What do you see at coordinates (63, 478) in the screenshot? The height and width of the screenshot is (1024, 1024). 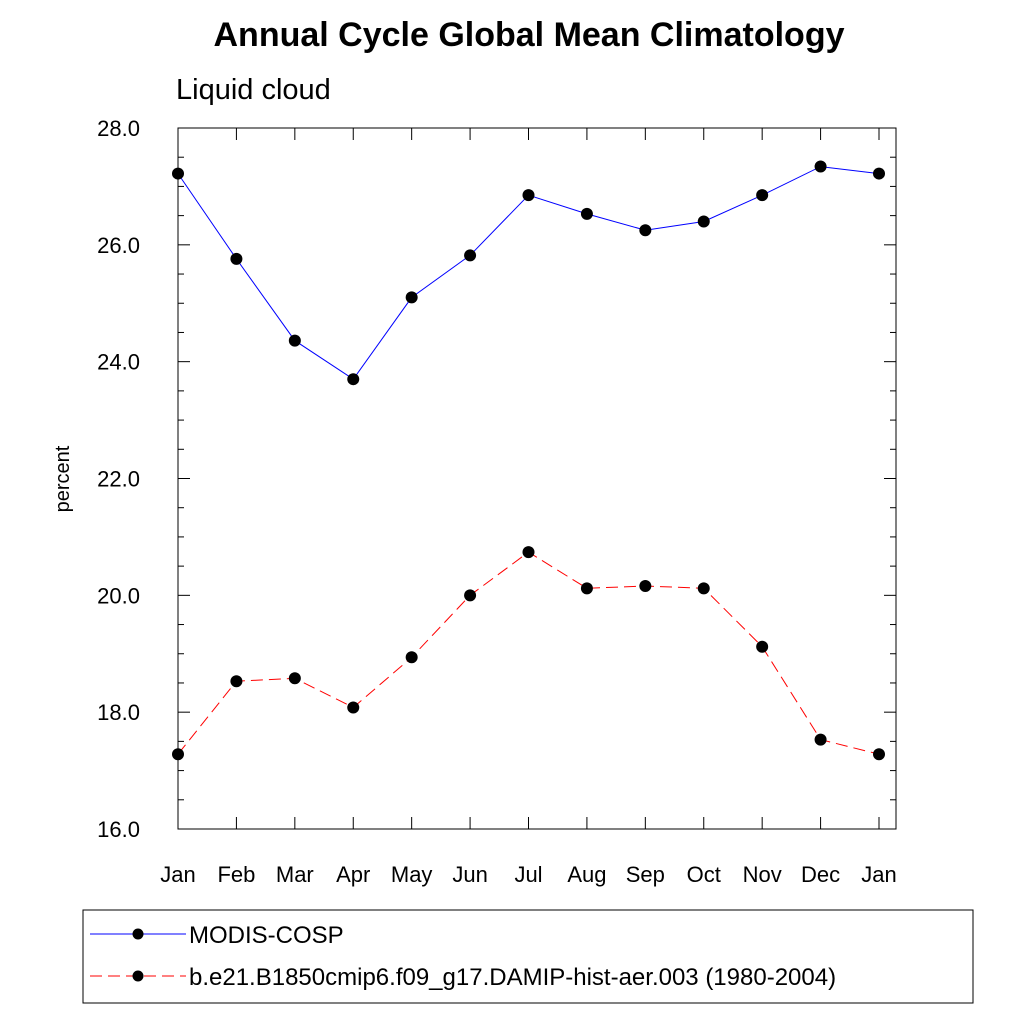 I see `y-axis-label: percent` at bounding box center [63, 478].